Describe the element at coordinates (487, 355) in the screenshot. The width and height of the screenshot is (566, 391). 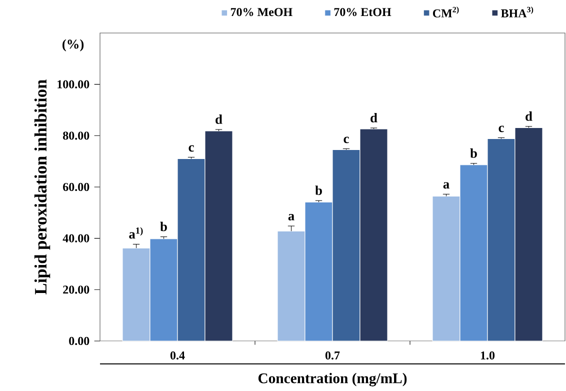
I see `x-tick-label: 1.0` at that location.